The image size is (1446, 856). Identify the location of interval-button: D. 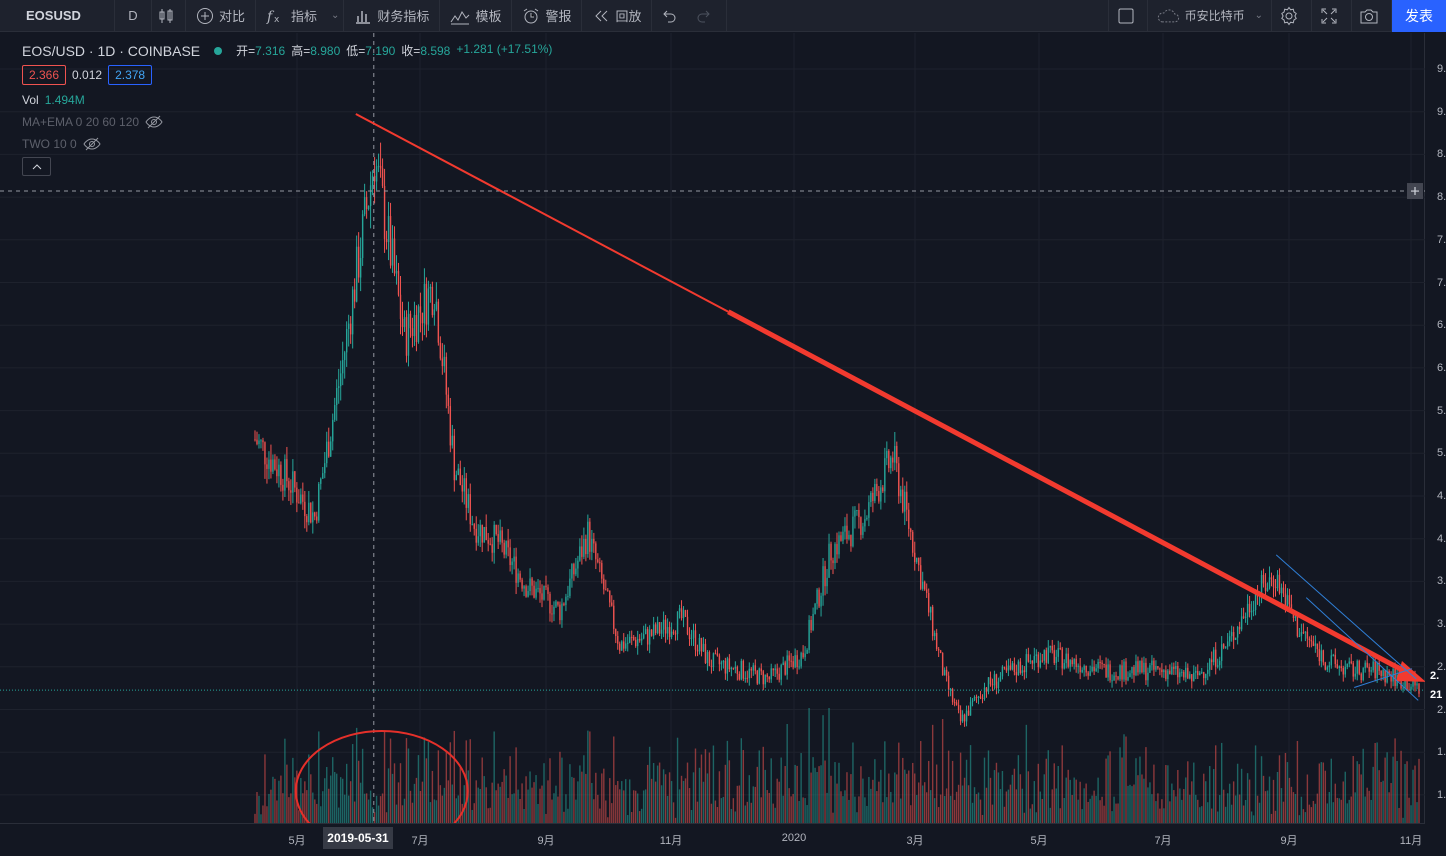
(133, 16).